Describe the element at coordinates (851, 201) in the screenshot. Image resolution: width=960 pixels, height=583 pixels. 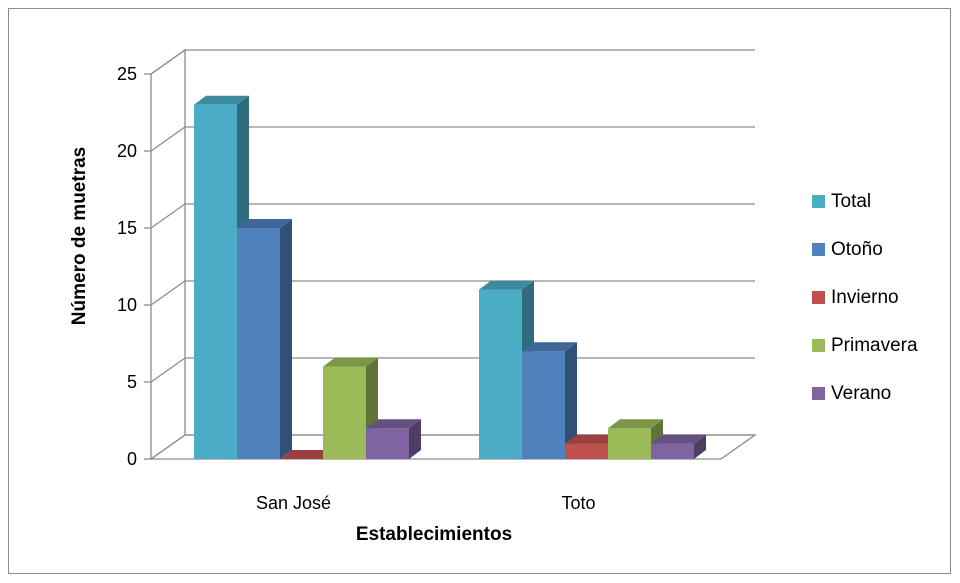
I see `legend-label: Total` at that location.